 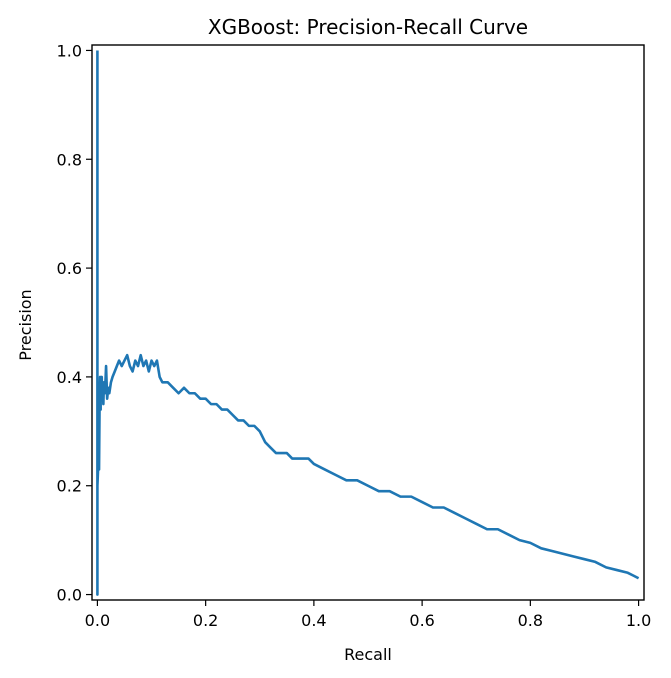 I want to click on y-tick-label: 0.4, so click(x=69, y=377).